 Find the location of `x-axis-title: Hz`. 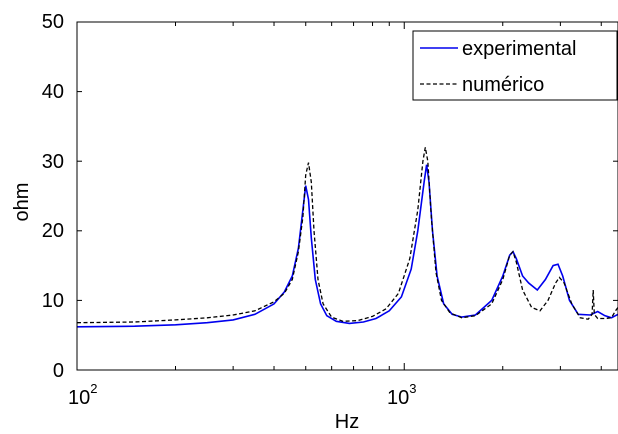

x-axis-title: Hz is located at coordinates (347, 422).